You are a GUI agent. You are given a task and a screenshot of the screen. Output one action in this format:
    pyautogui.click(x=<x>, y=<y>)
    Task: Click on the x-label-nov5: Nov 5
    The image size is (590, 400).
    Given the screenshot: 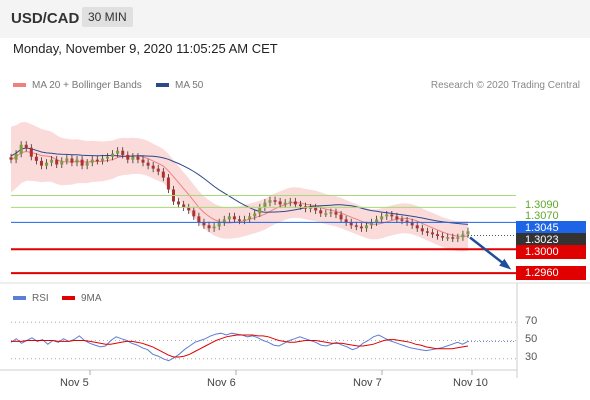 What is the action you would take?
    pyautogui.click(x=74, y=383)
    